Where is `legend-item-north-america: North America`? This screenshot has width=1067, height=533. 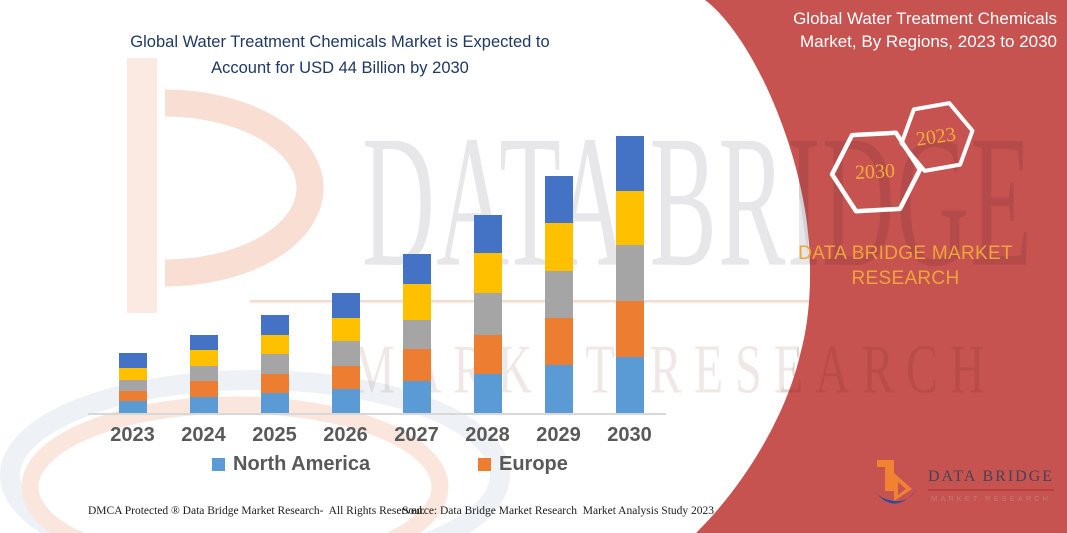
legend-item-north-america: North America is located at coordinates (291, 464).